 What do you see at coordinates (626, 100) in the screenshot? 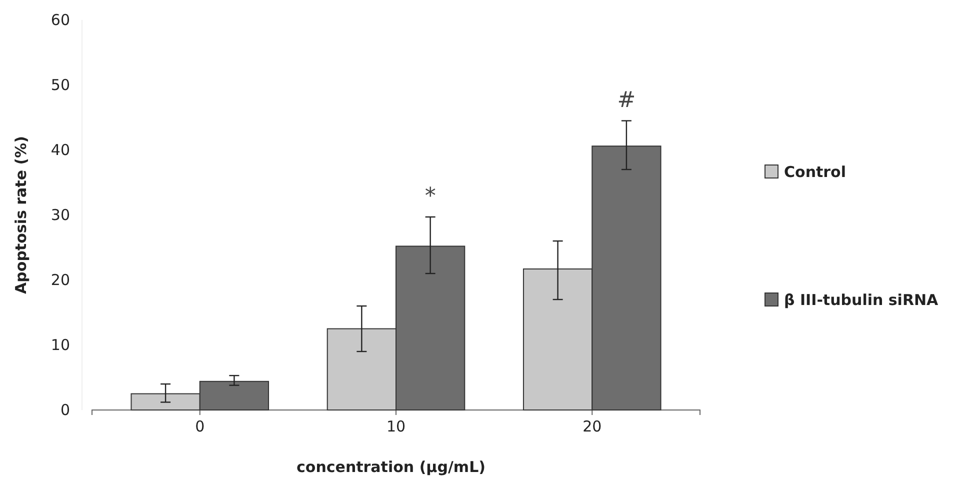
I see `annotation: #` at bounding box center [626, 100].